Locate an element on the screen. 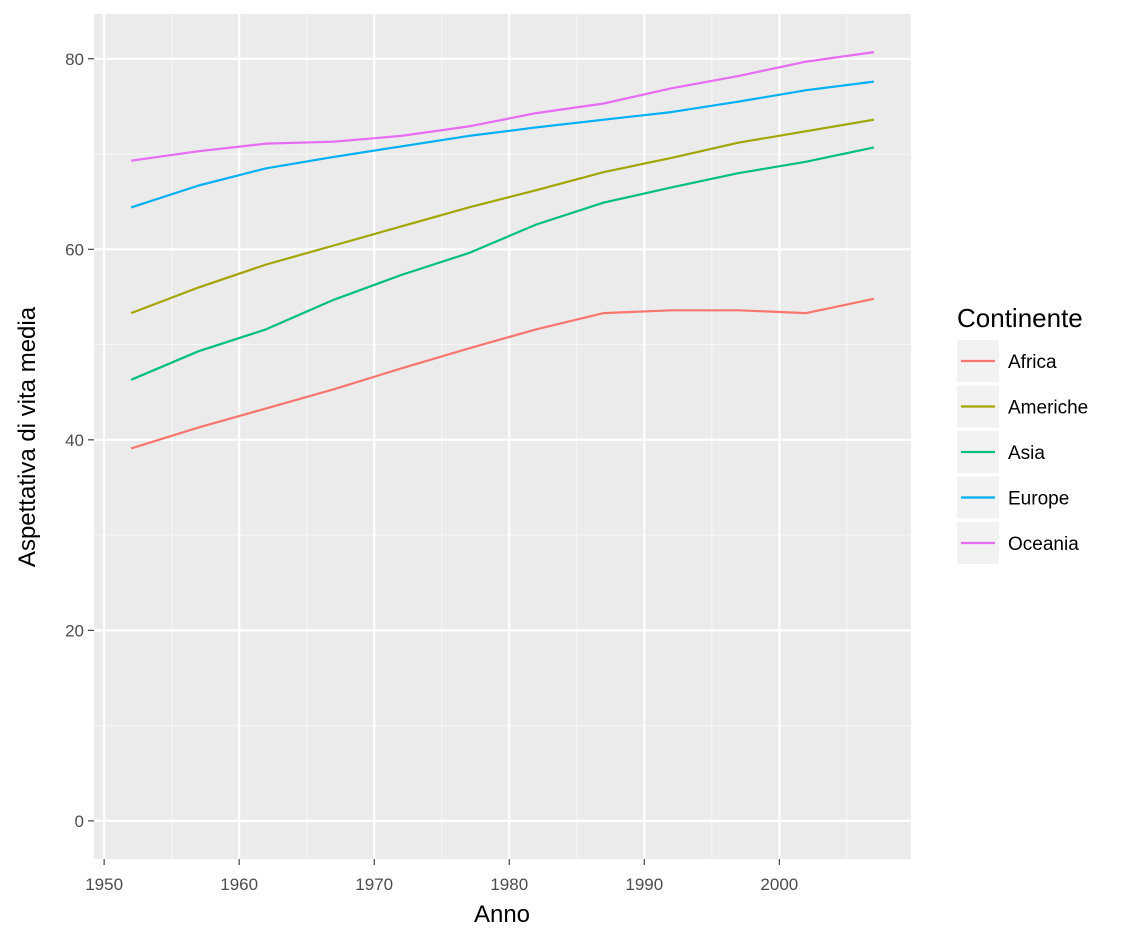  legend-items: Africa Americhe Asia Europe Oceania is located at coordinates (1022, 452).